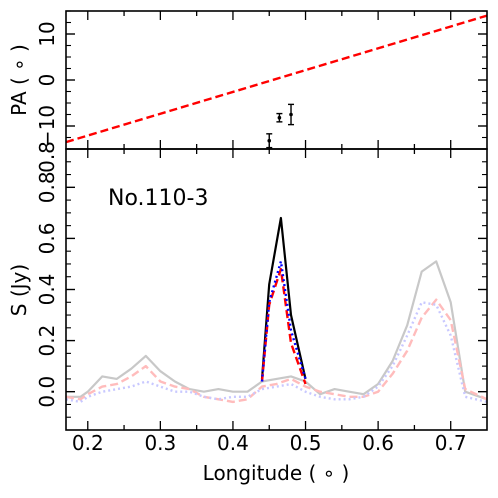 This screenshot has width=498, height=498. I want to click on longitude-tick-label: 0.7, so click(451, 443).